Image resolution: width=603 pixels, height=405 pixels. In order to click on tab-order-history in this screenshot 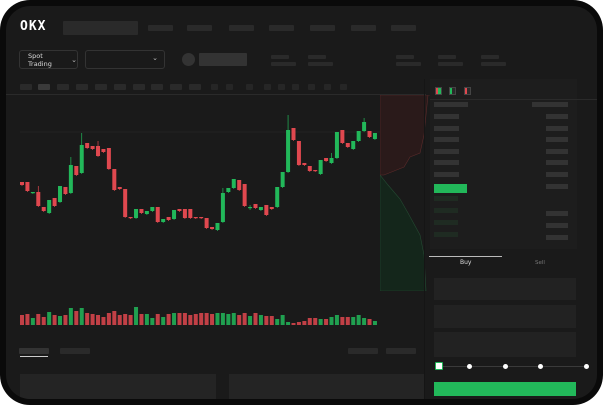, I will do `click(75, 351)`.